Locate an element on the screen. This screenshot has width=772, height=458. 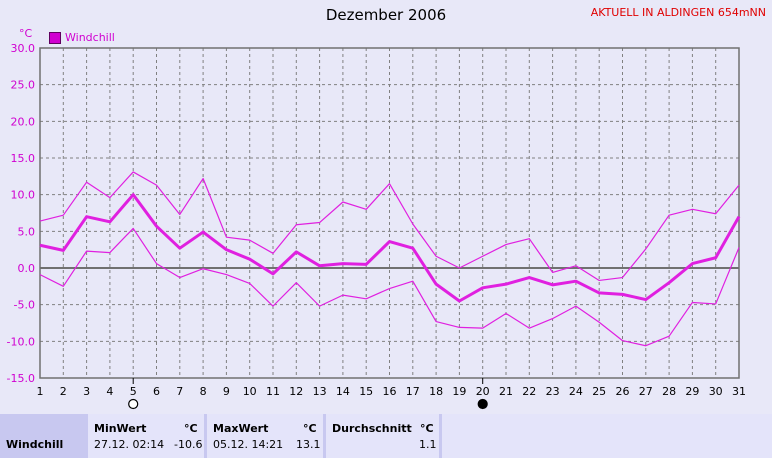
x-tick-label: 13 is located at coordinates (320, 391).